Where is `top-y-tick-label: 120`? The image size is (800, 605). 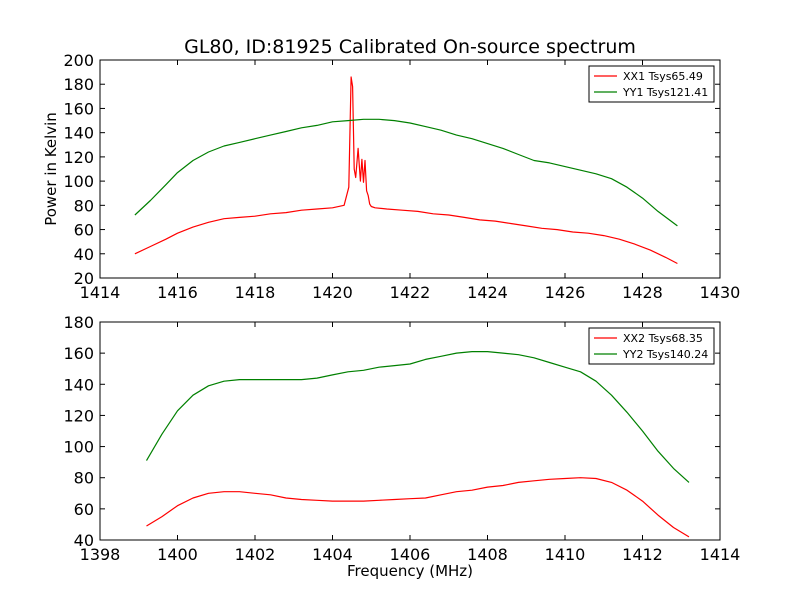
top-y-tick-label: 120 is located at coordinates (78, 157).